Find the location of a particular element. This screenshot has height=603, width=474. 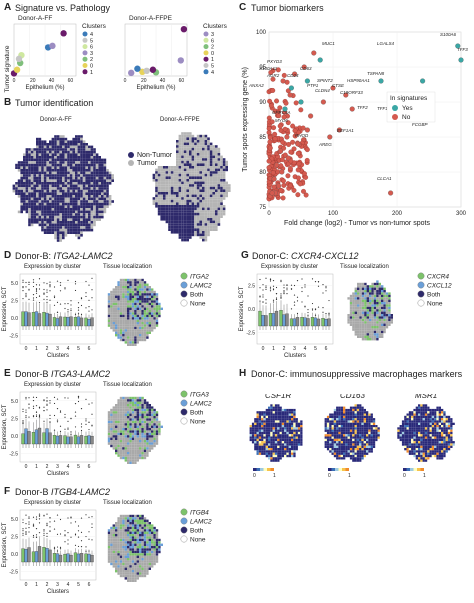

panel-a-xlabel: Epithelium (%) is located at coordinates (155, 88).